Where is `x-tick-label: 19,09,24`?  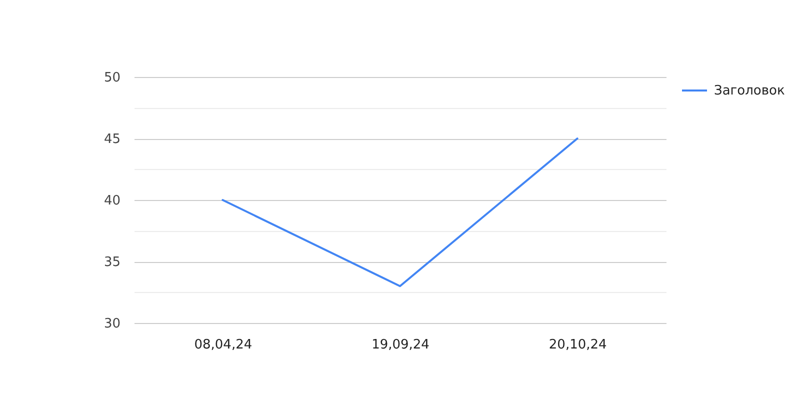
x-tick-label: 19,09,24 is located at coordinates (401, 345).